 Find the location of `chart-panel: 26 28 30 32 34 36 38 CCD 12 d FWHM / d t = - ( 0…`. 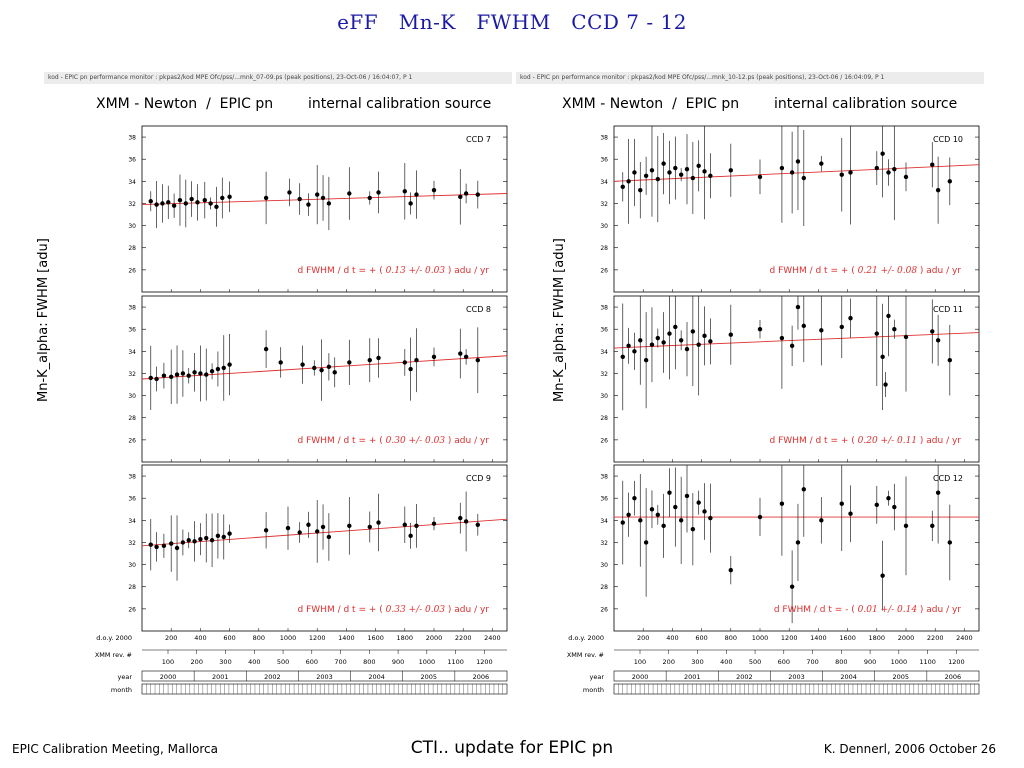

chart-panel: 26 28 30 32 34 36 38 CCD 12 d FWHM / d t = - ( 0… is located at coordinates (790, 548).